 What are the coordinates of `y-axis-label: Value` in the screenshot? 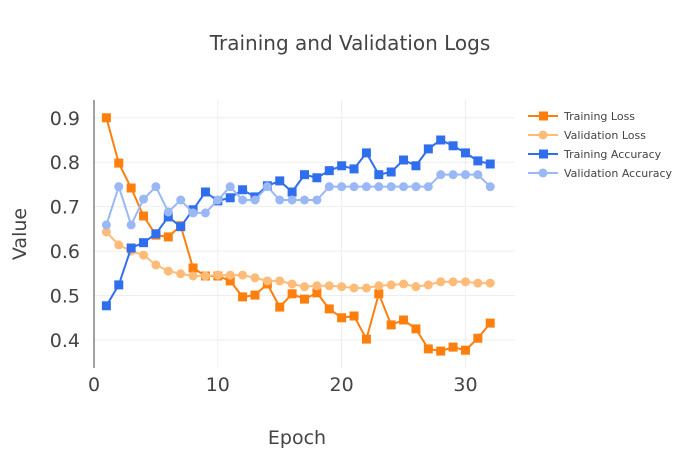 It's located at (20, 234).